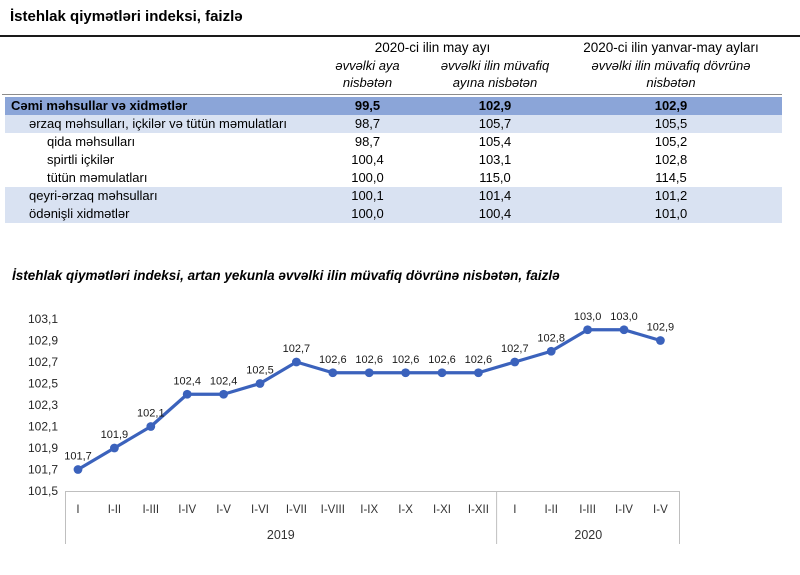 Image resolution: width=800 pixels, height=575 pixels. I want to click on row-value: 101,4, so click(495, 195).